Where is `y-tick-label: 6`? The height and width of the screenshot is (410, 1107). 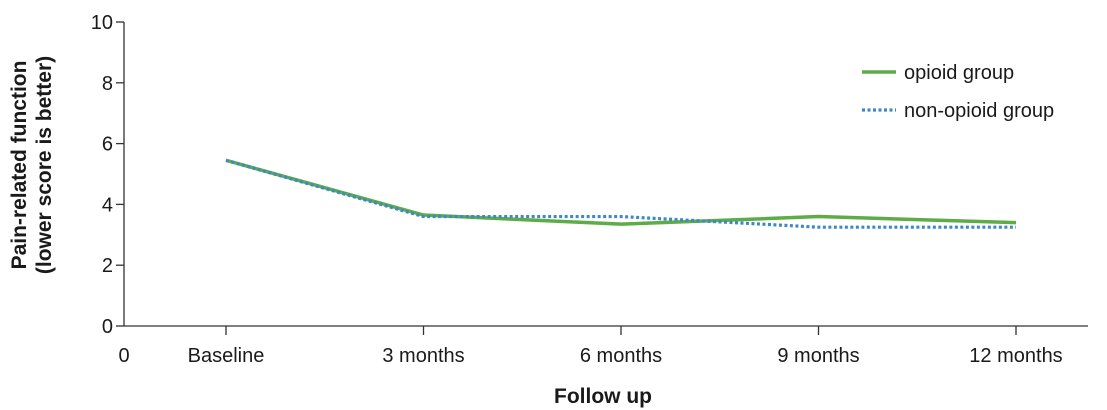 y-tick-label: 6 is located at coordinates (107, 145).